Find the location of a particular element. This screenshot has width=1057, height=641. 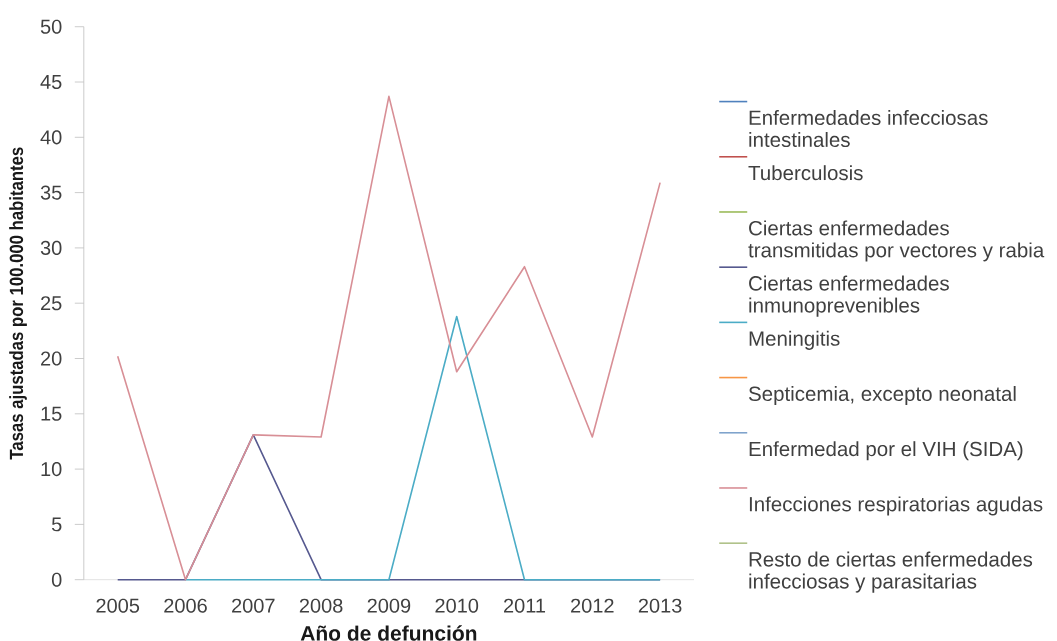

legend-label: Meningitis is located at coordinates (794, 340).